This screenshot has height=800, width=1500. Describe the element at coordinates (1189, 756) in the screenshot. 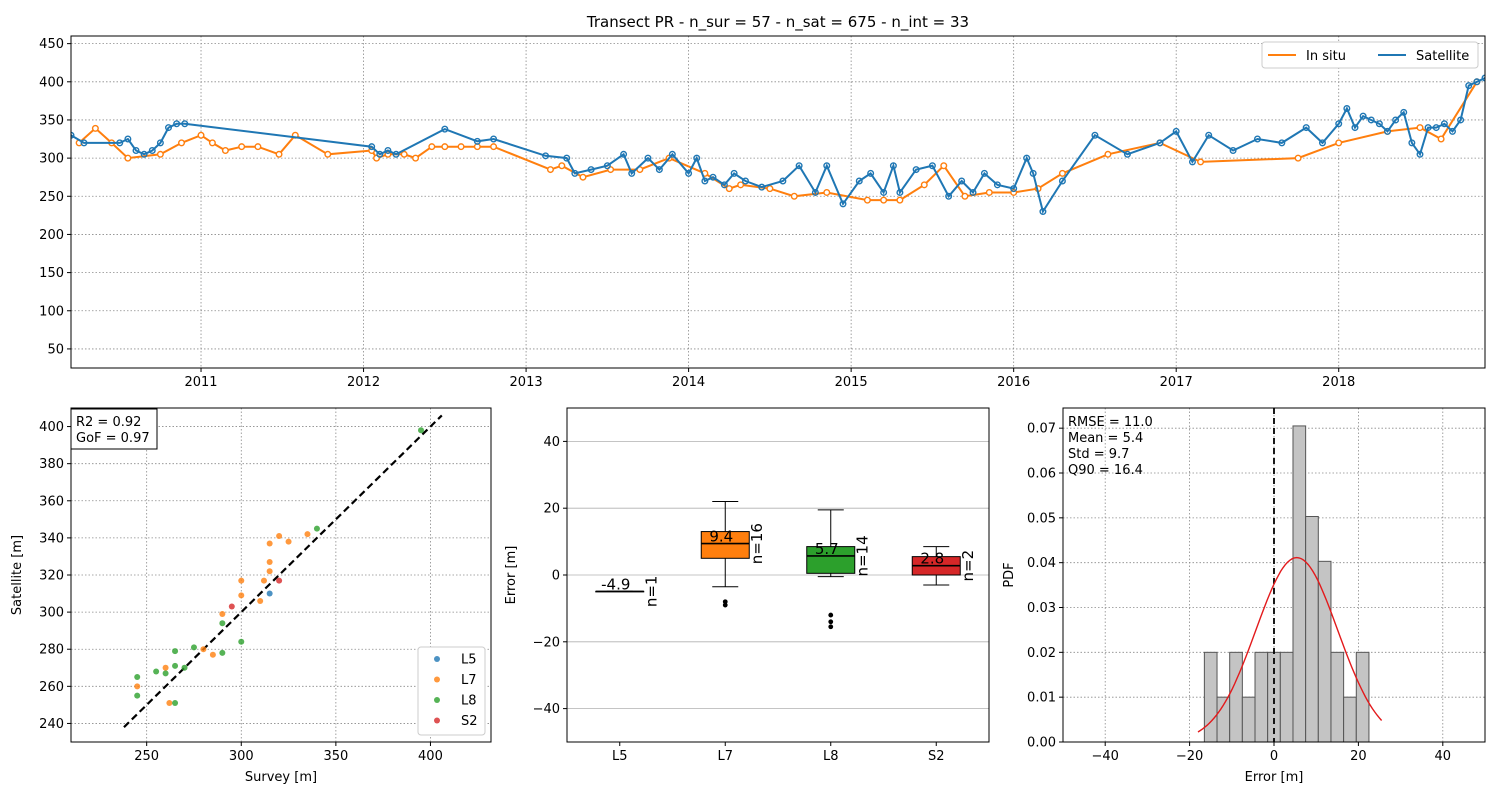

I see `x-tick-label: −20` at that location.